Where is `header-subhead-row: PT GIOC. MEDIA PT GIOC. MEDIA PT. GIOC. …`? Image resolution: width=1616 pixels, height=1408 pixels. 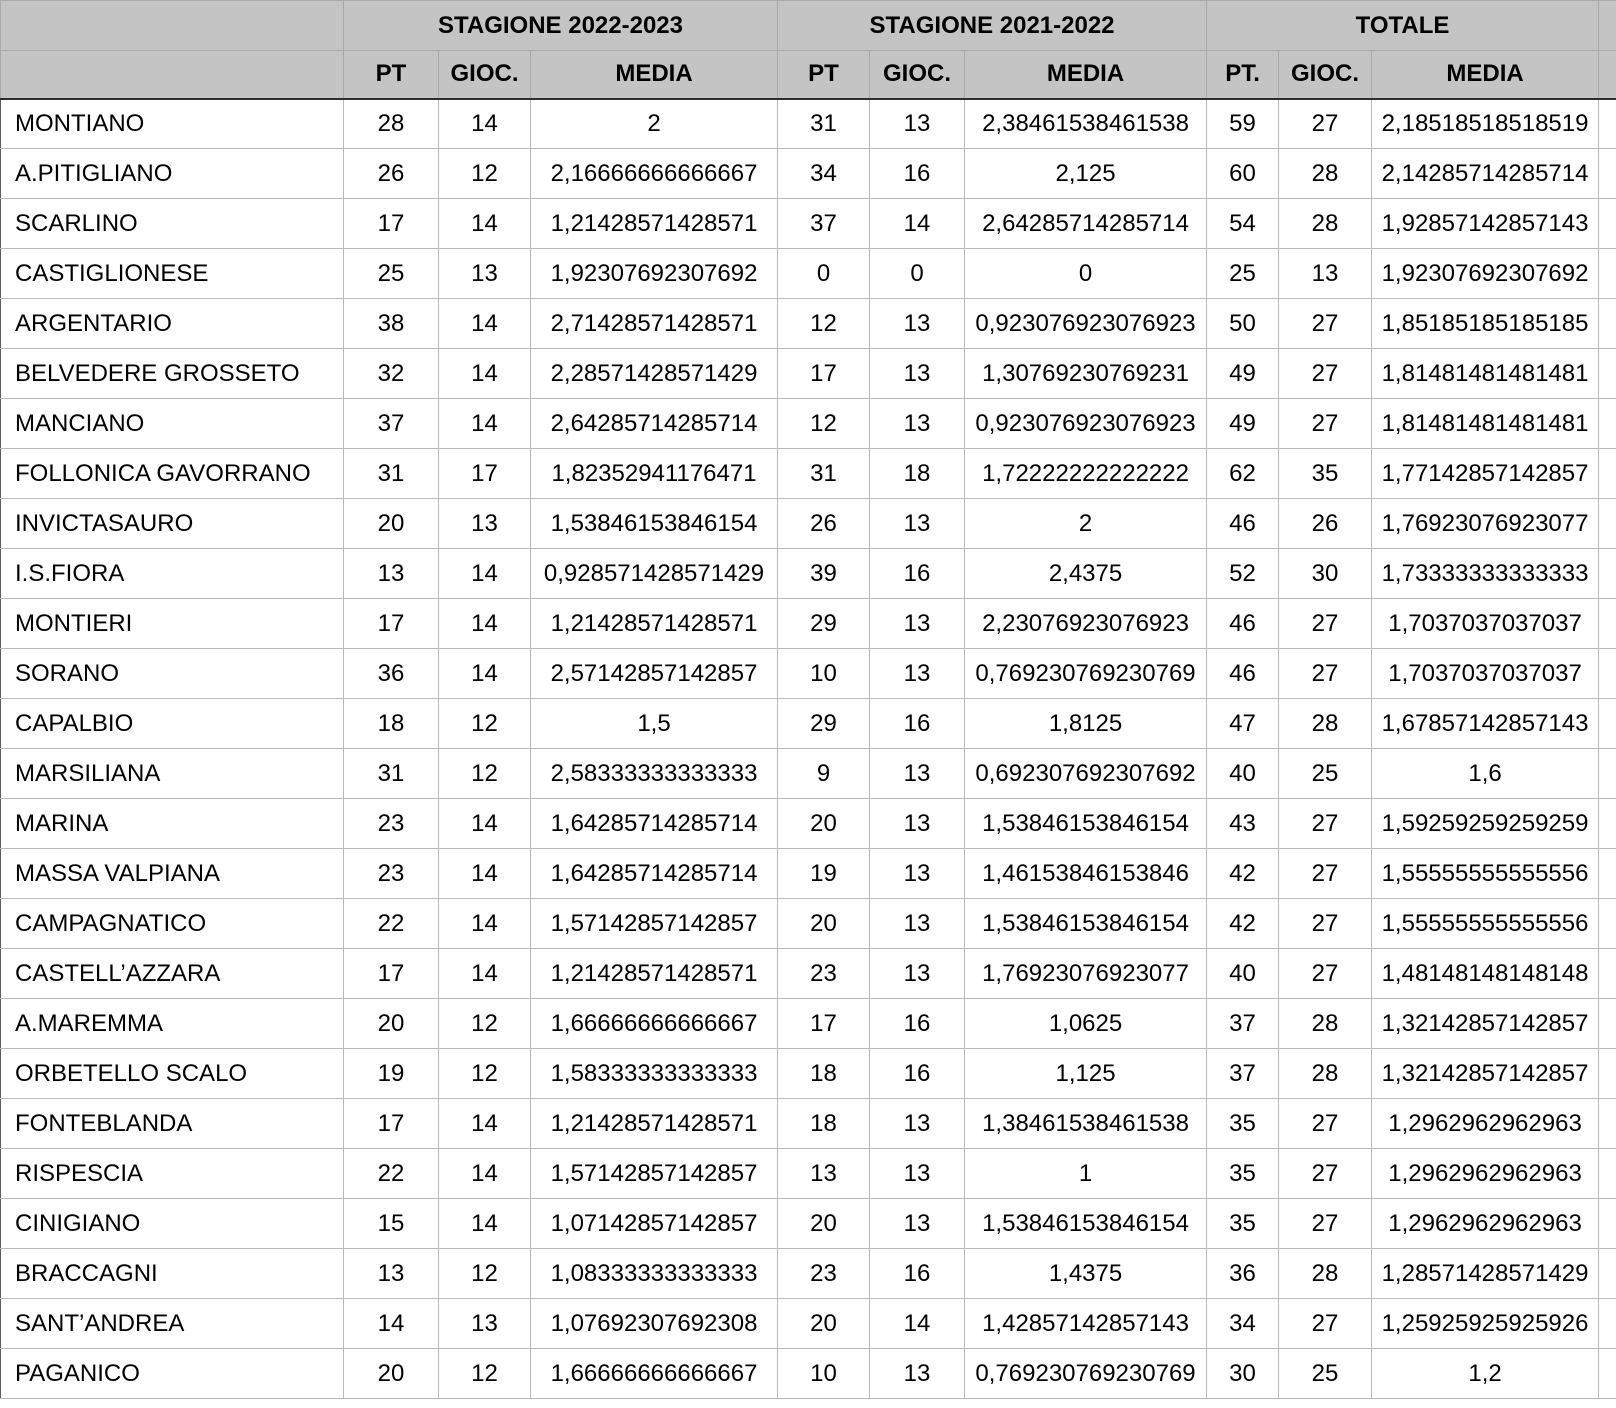
header-subhead-row: PT GIOC. MEDIA PT GIOC. MEDIA PT. GIOC. … is located at coordinates (808, 75).